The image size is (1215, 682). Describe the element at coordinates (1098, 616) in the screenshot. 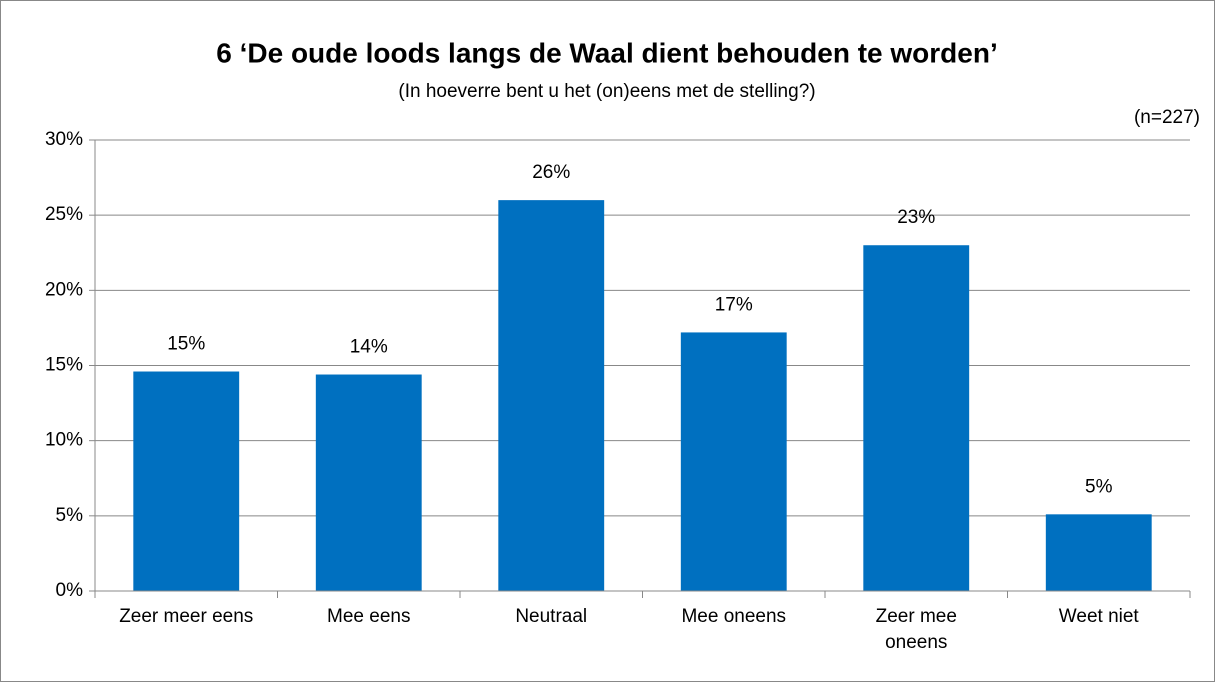

I see `x-tick-label: Weet niet` at that location.